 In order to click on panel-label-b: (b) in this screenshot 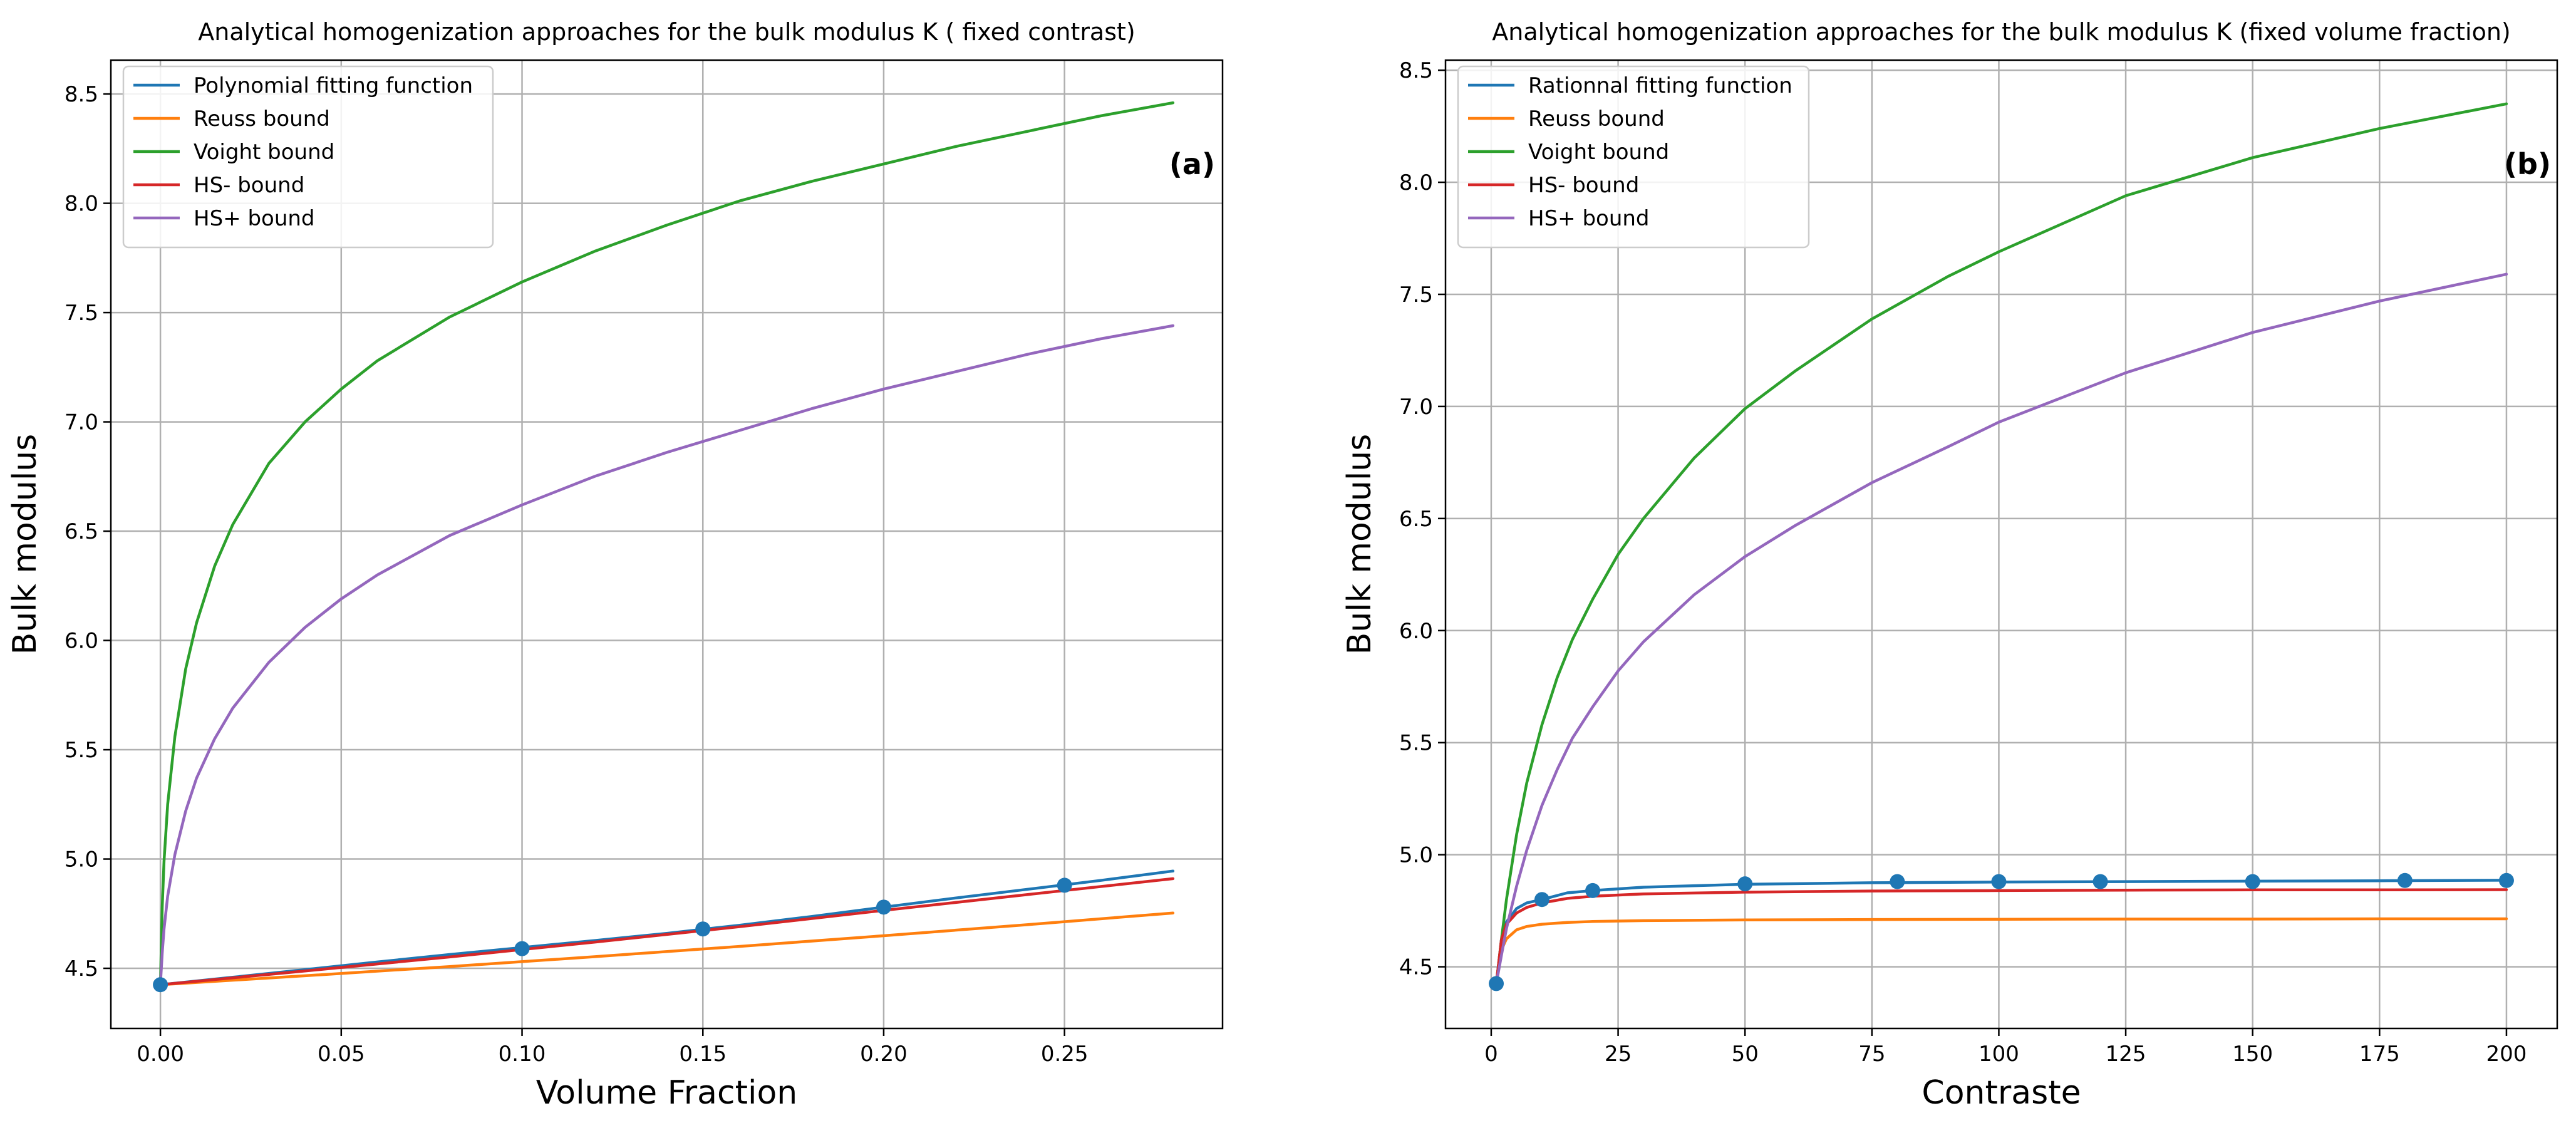, I will do `click(2527, 164)`.